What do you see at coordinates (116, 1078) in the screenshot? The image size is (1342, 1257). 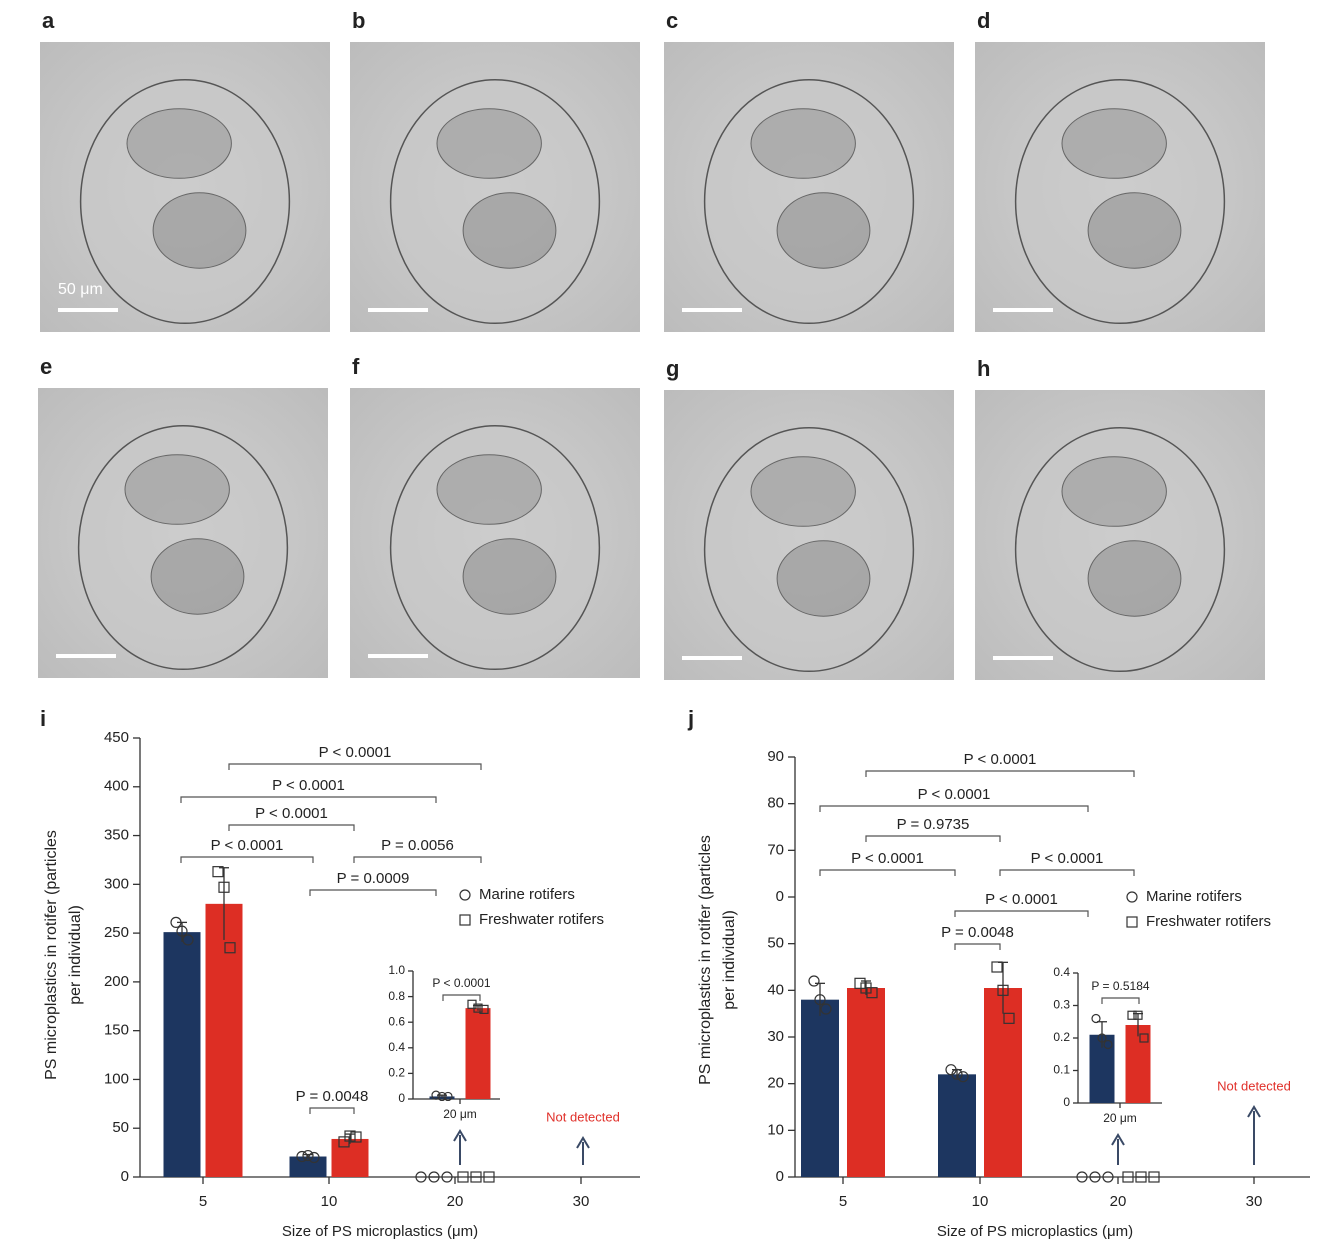 I see `y-tick-label: 100` at bounding box center [116, 1078].